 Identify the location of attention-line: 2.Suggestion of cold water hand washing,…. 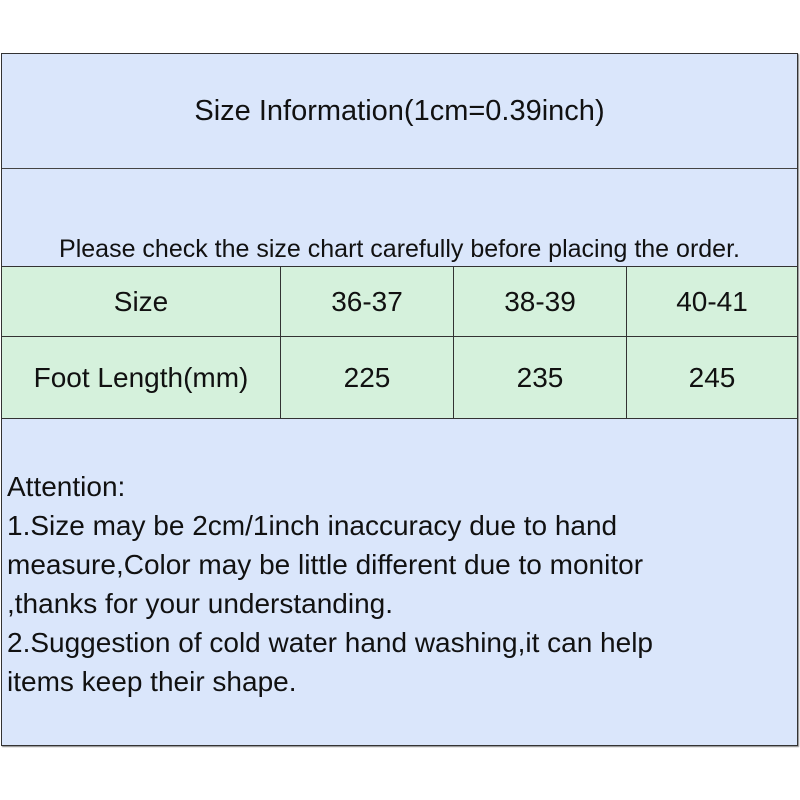
(330, 642).